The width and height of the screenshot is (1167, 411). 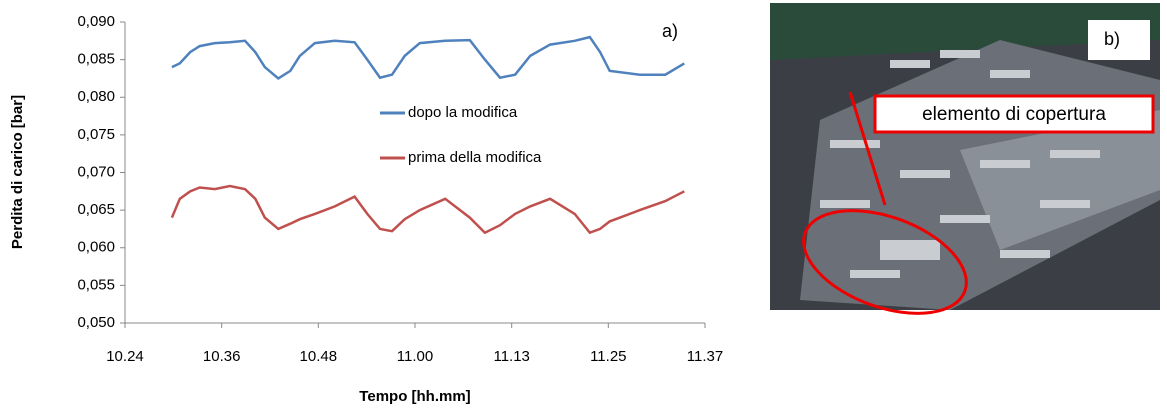 I want to click on y-tick-label: 0,065, so click(x=96, y=209).